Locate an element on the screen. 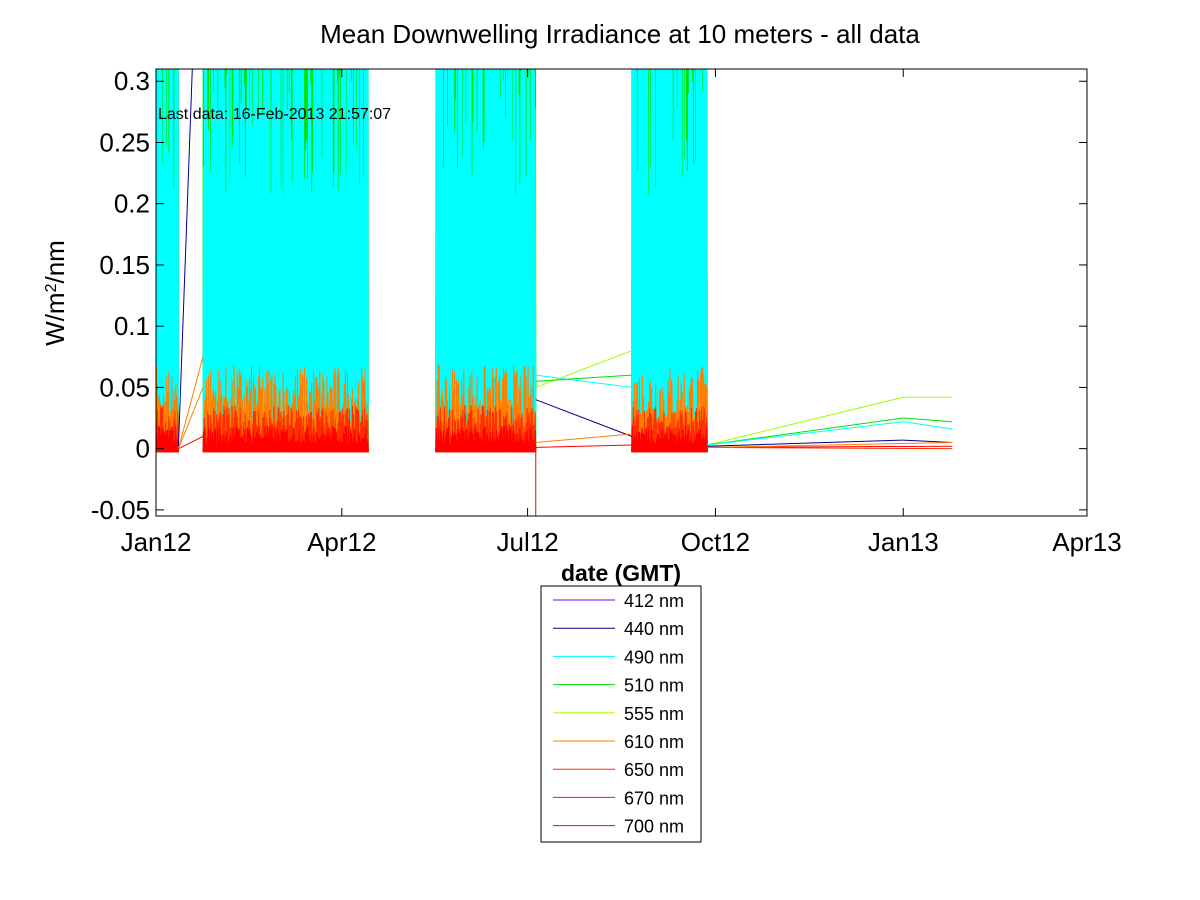 The height and width of the screenshot is (900, 1200). x-axis-label: date (GMT) is located at coordinates (621, 573).